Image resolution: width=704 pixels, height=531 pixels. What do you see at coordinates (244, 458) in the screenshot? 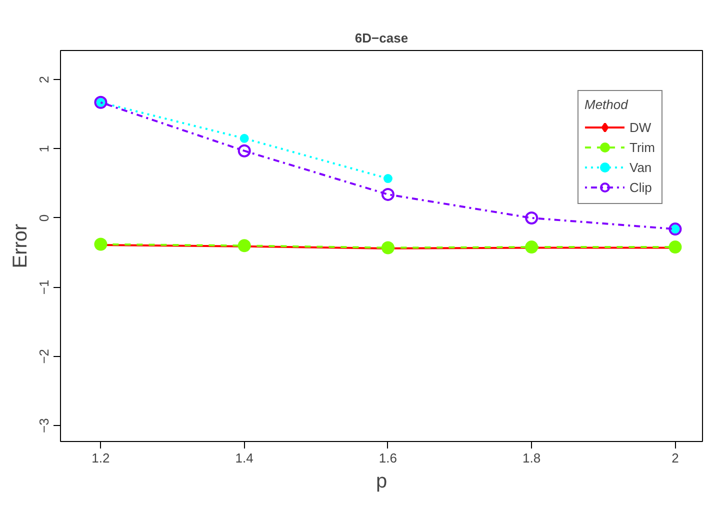
I see `x-tick-label: 1.4` at bounding box center [244, 458].